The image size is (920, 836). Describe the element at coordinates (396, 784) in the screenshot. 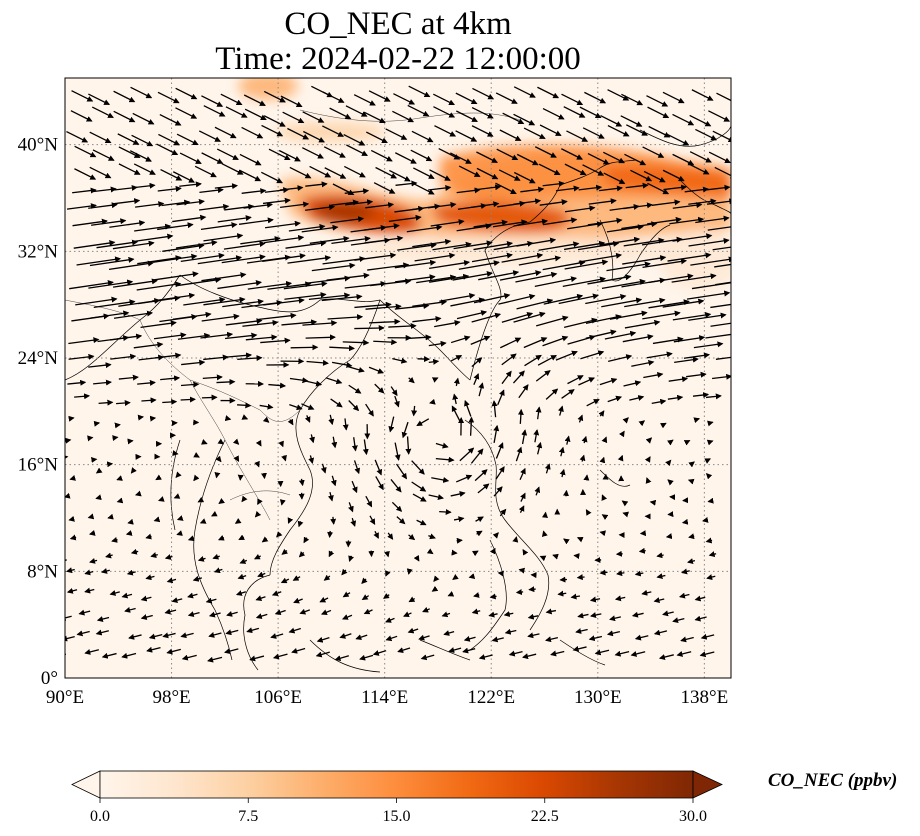

I see `colorbar-body` at that location.